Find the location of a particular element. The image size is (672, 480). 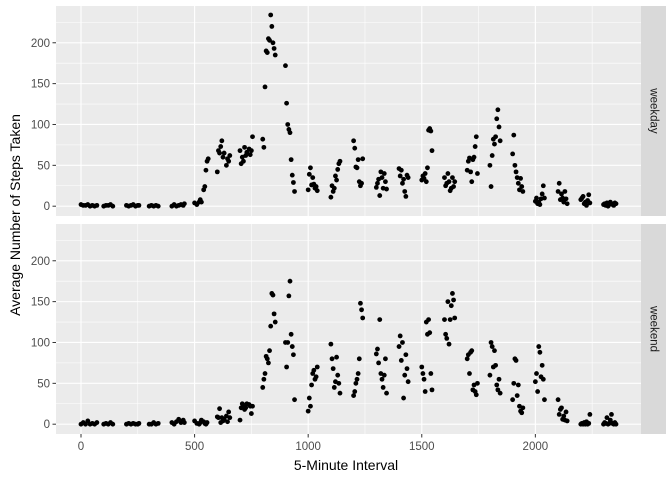

facet-strip-label: weekend is located at coordinates (654, 328).